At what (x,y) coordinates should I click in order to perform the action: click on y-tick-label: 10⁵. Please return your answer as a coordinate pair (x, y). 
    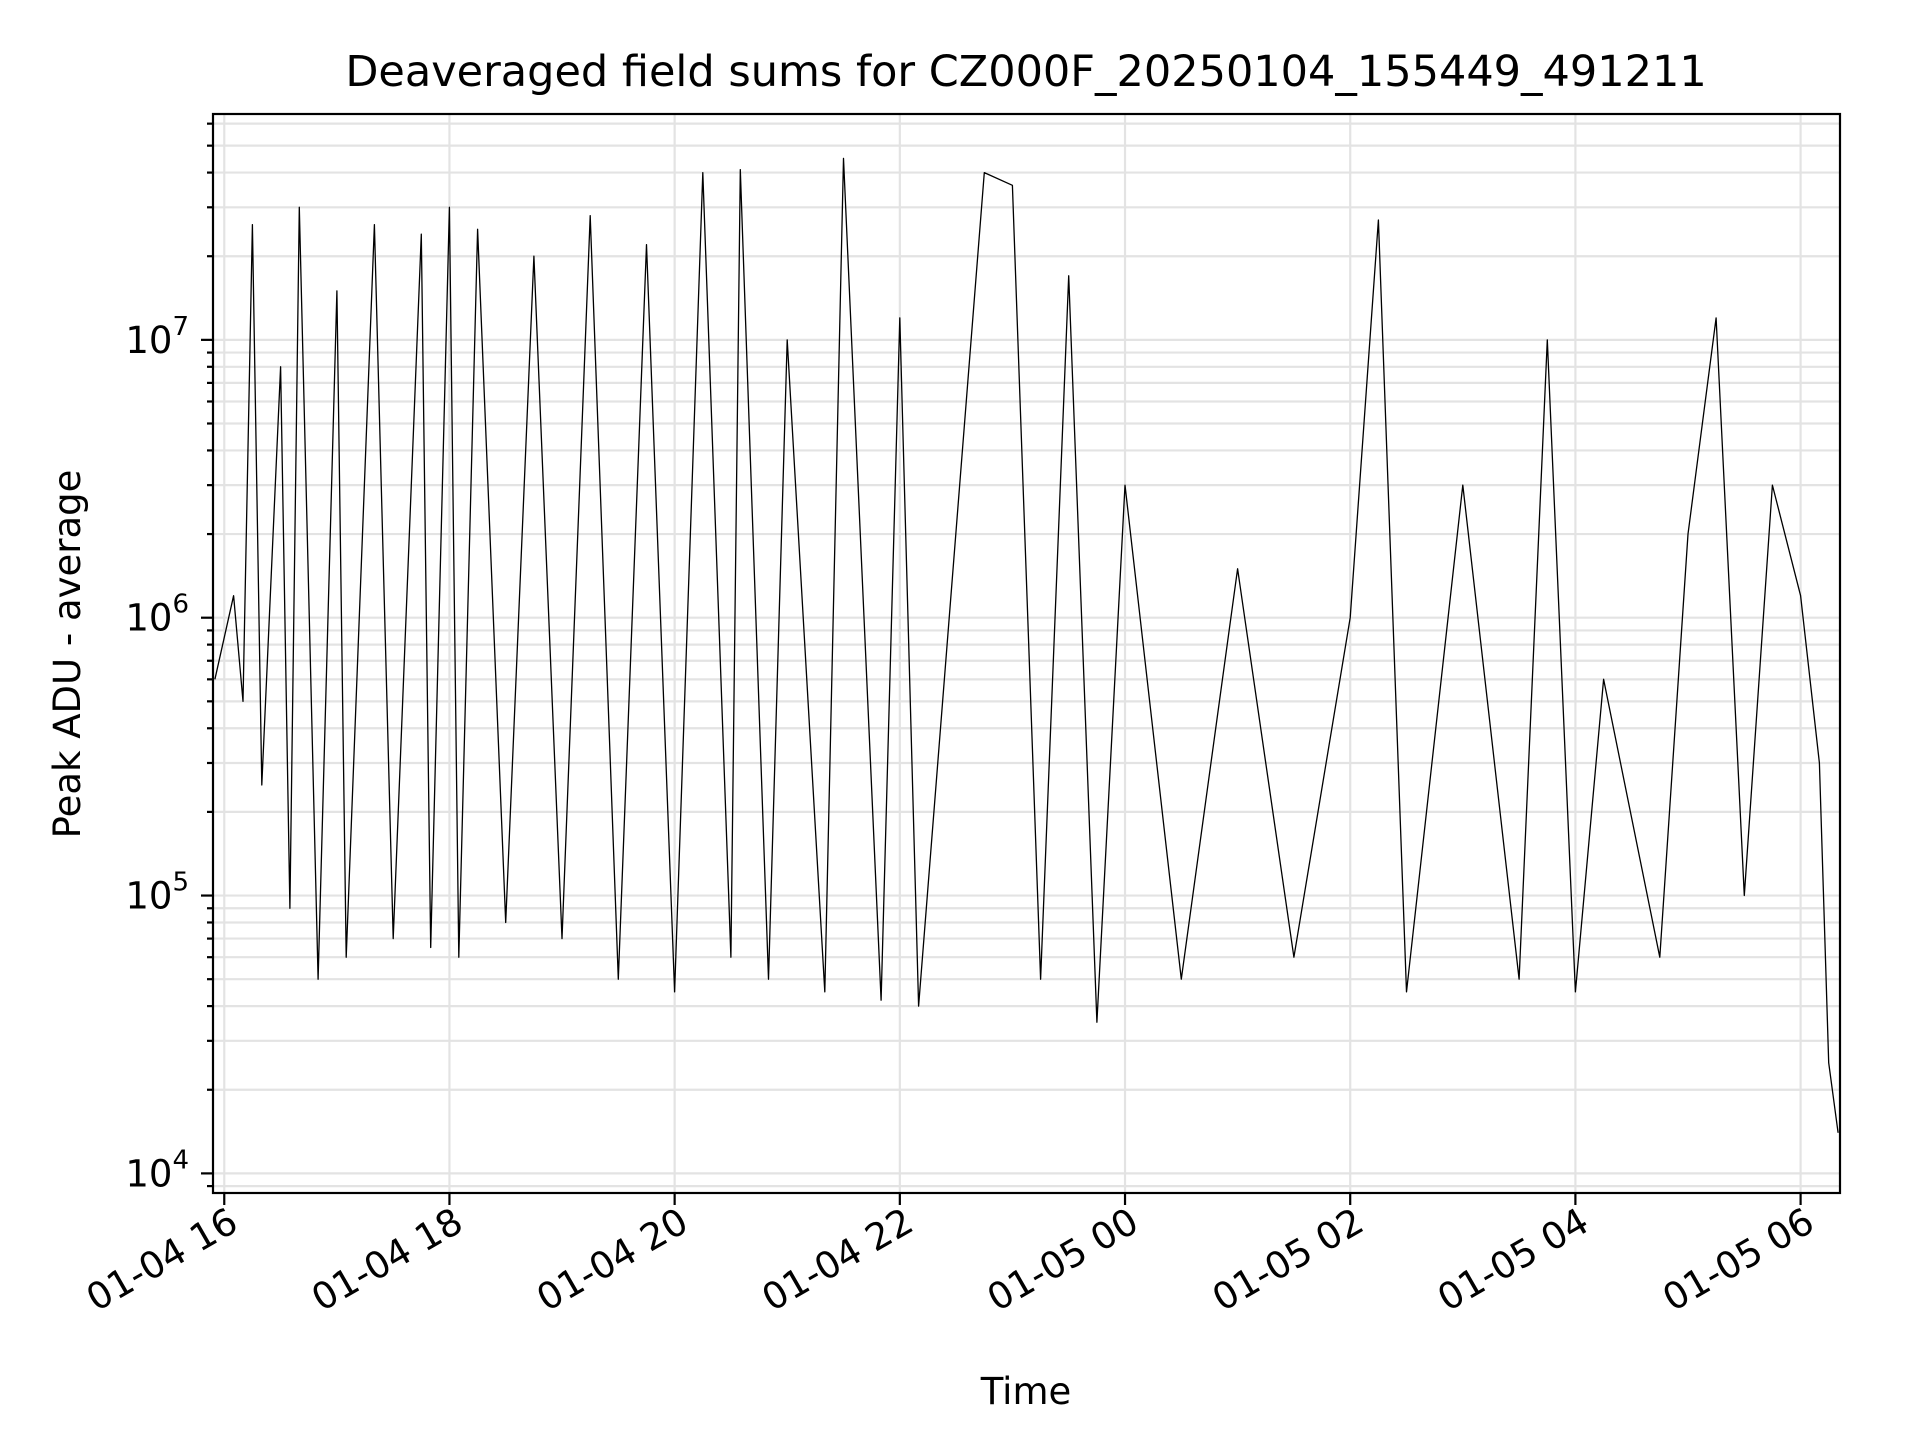
    Looking at the image, I should click on (157, 893).